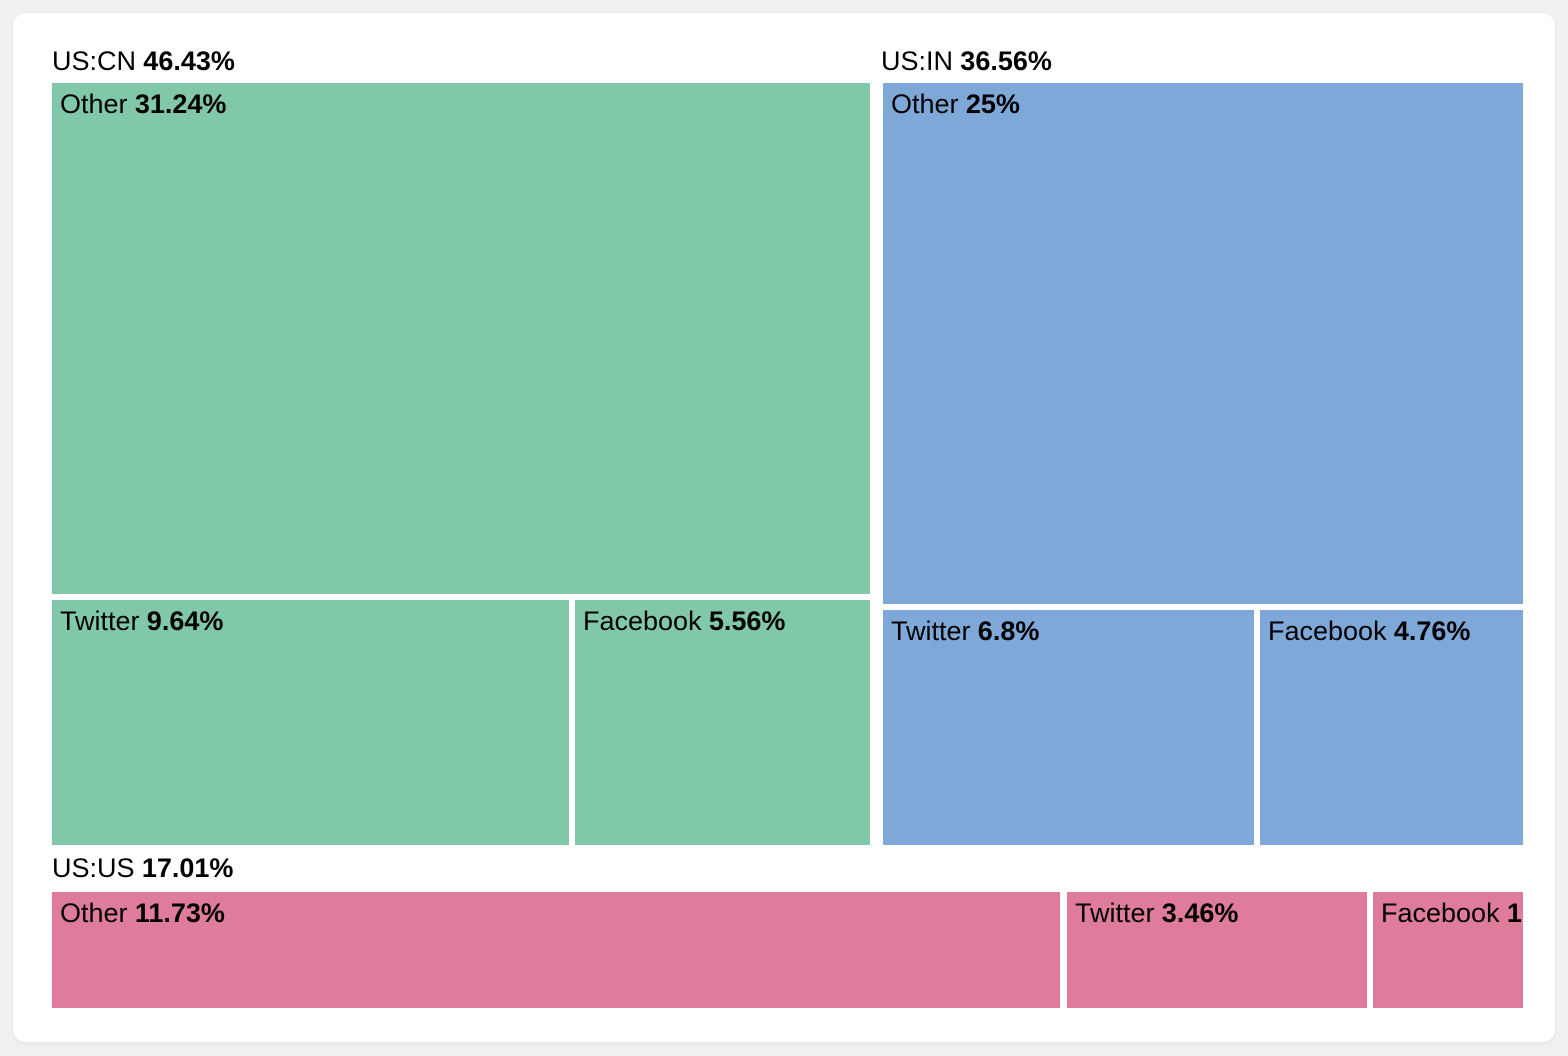  I want to click on group-label-us-in: US:IN 36.56%, so click(966, 61).